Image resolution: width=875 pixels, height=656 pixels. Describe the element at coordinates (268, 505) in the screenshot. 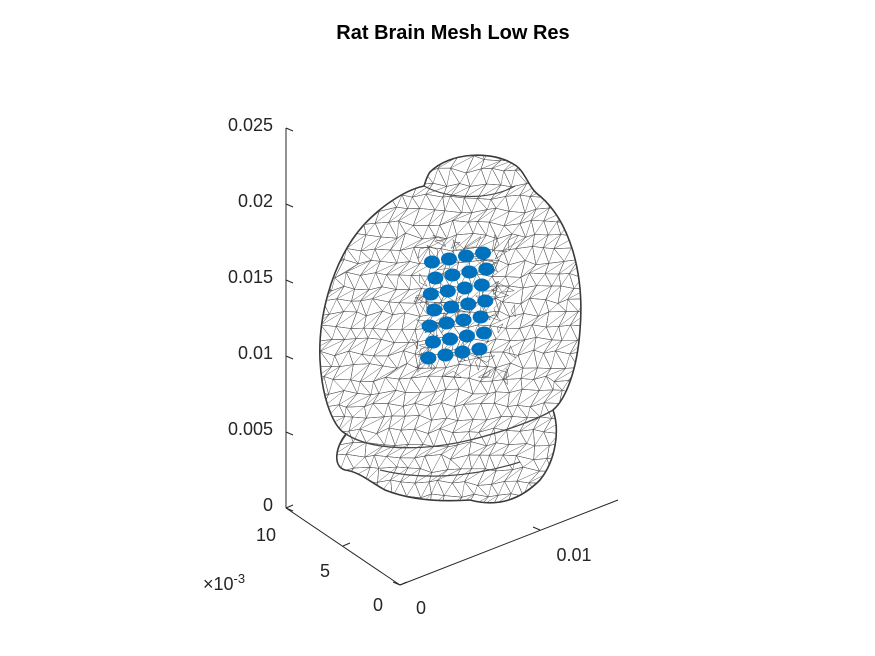

I see `z-tick-label: 0` at that location.